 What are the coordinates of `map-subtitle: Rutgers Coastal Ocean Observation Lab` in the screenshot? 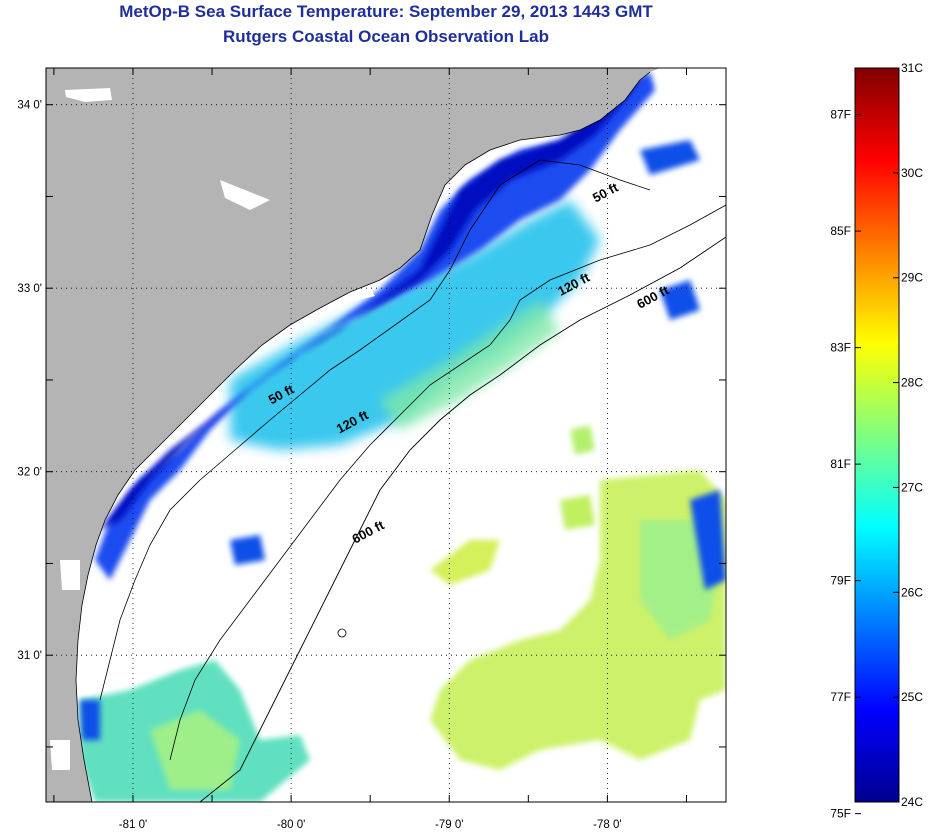 It's located at (386, 36).